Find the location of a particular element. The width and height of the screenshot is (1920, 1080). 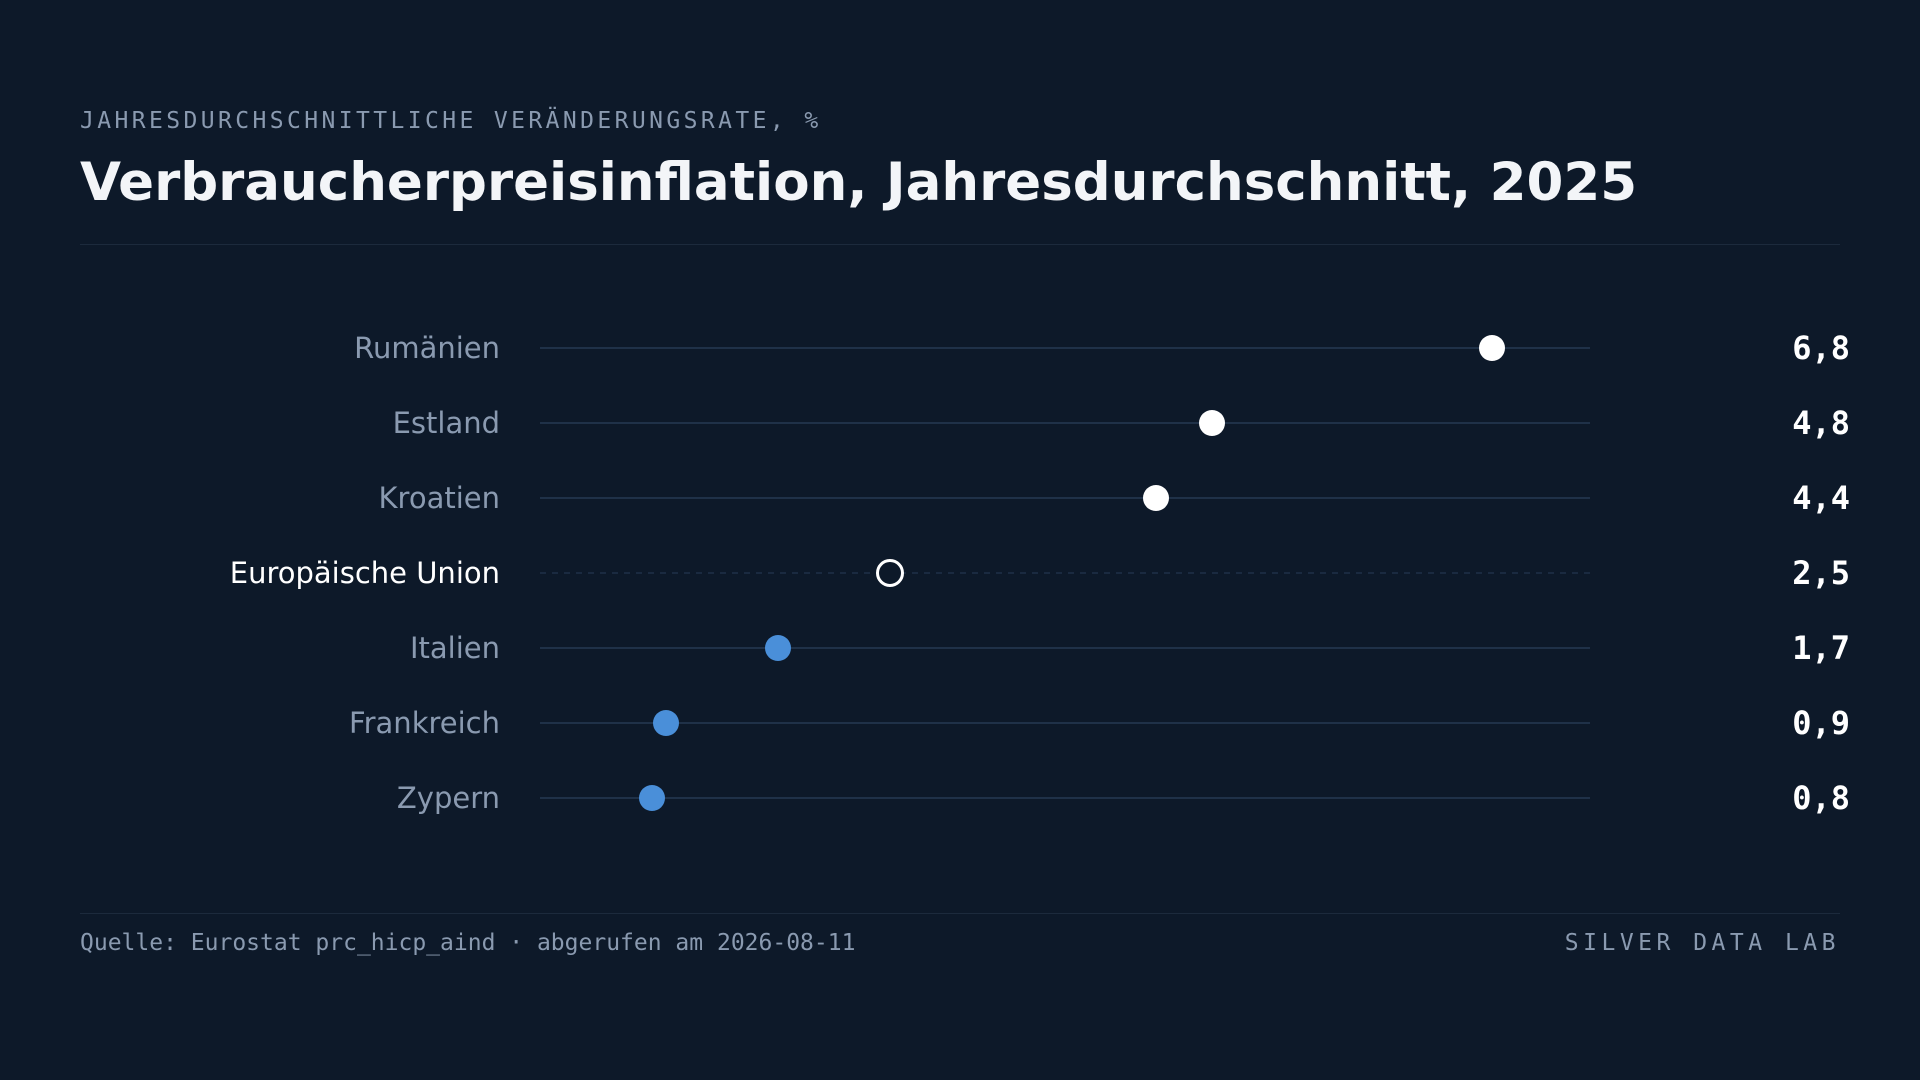

category-label: Italien is located at coordinates (455, 648).